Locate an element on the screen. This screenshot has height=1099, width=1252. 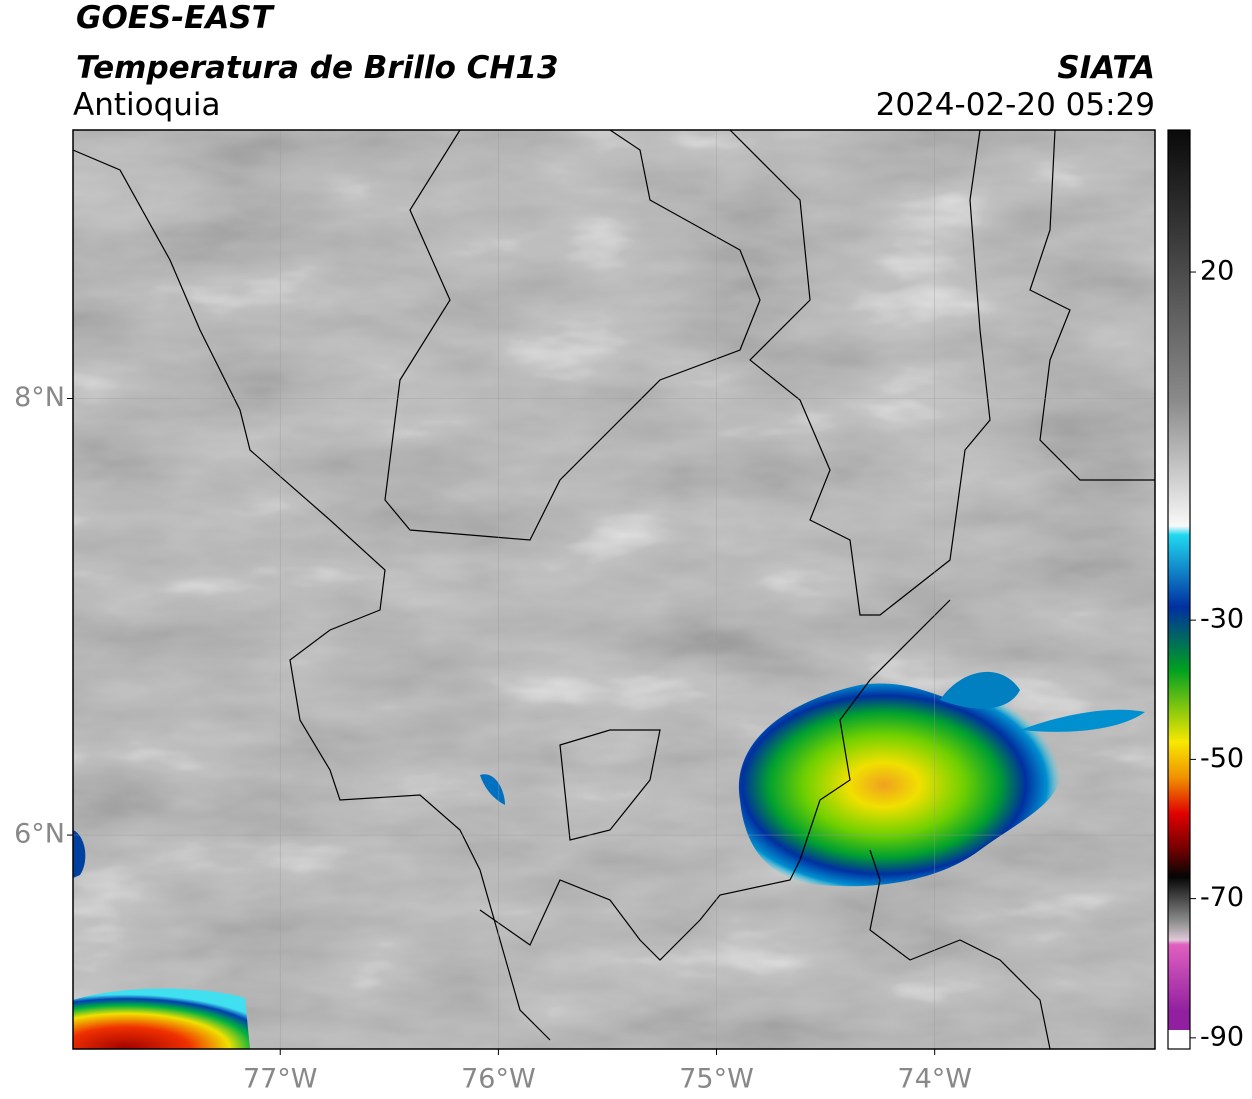
x-tick-label: 75°W is located at coordinates (716, 1079).